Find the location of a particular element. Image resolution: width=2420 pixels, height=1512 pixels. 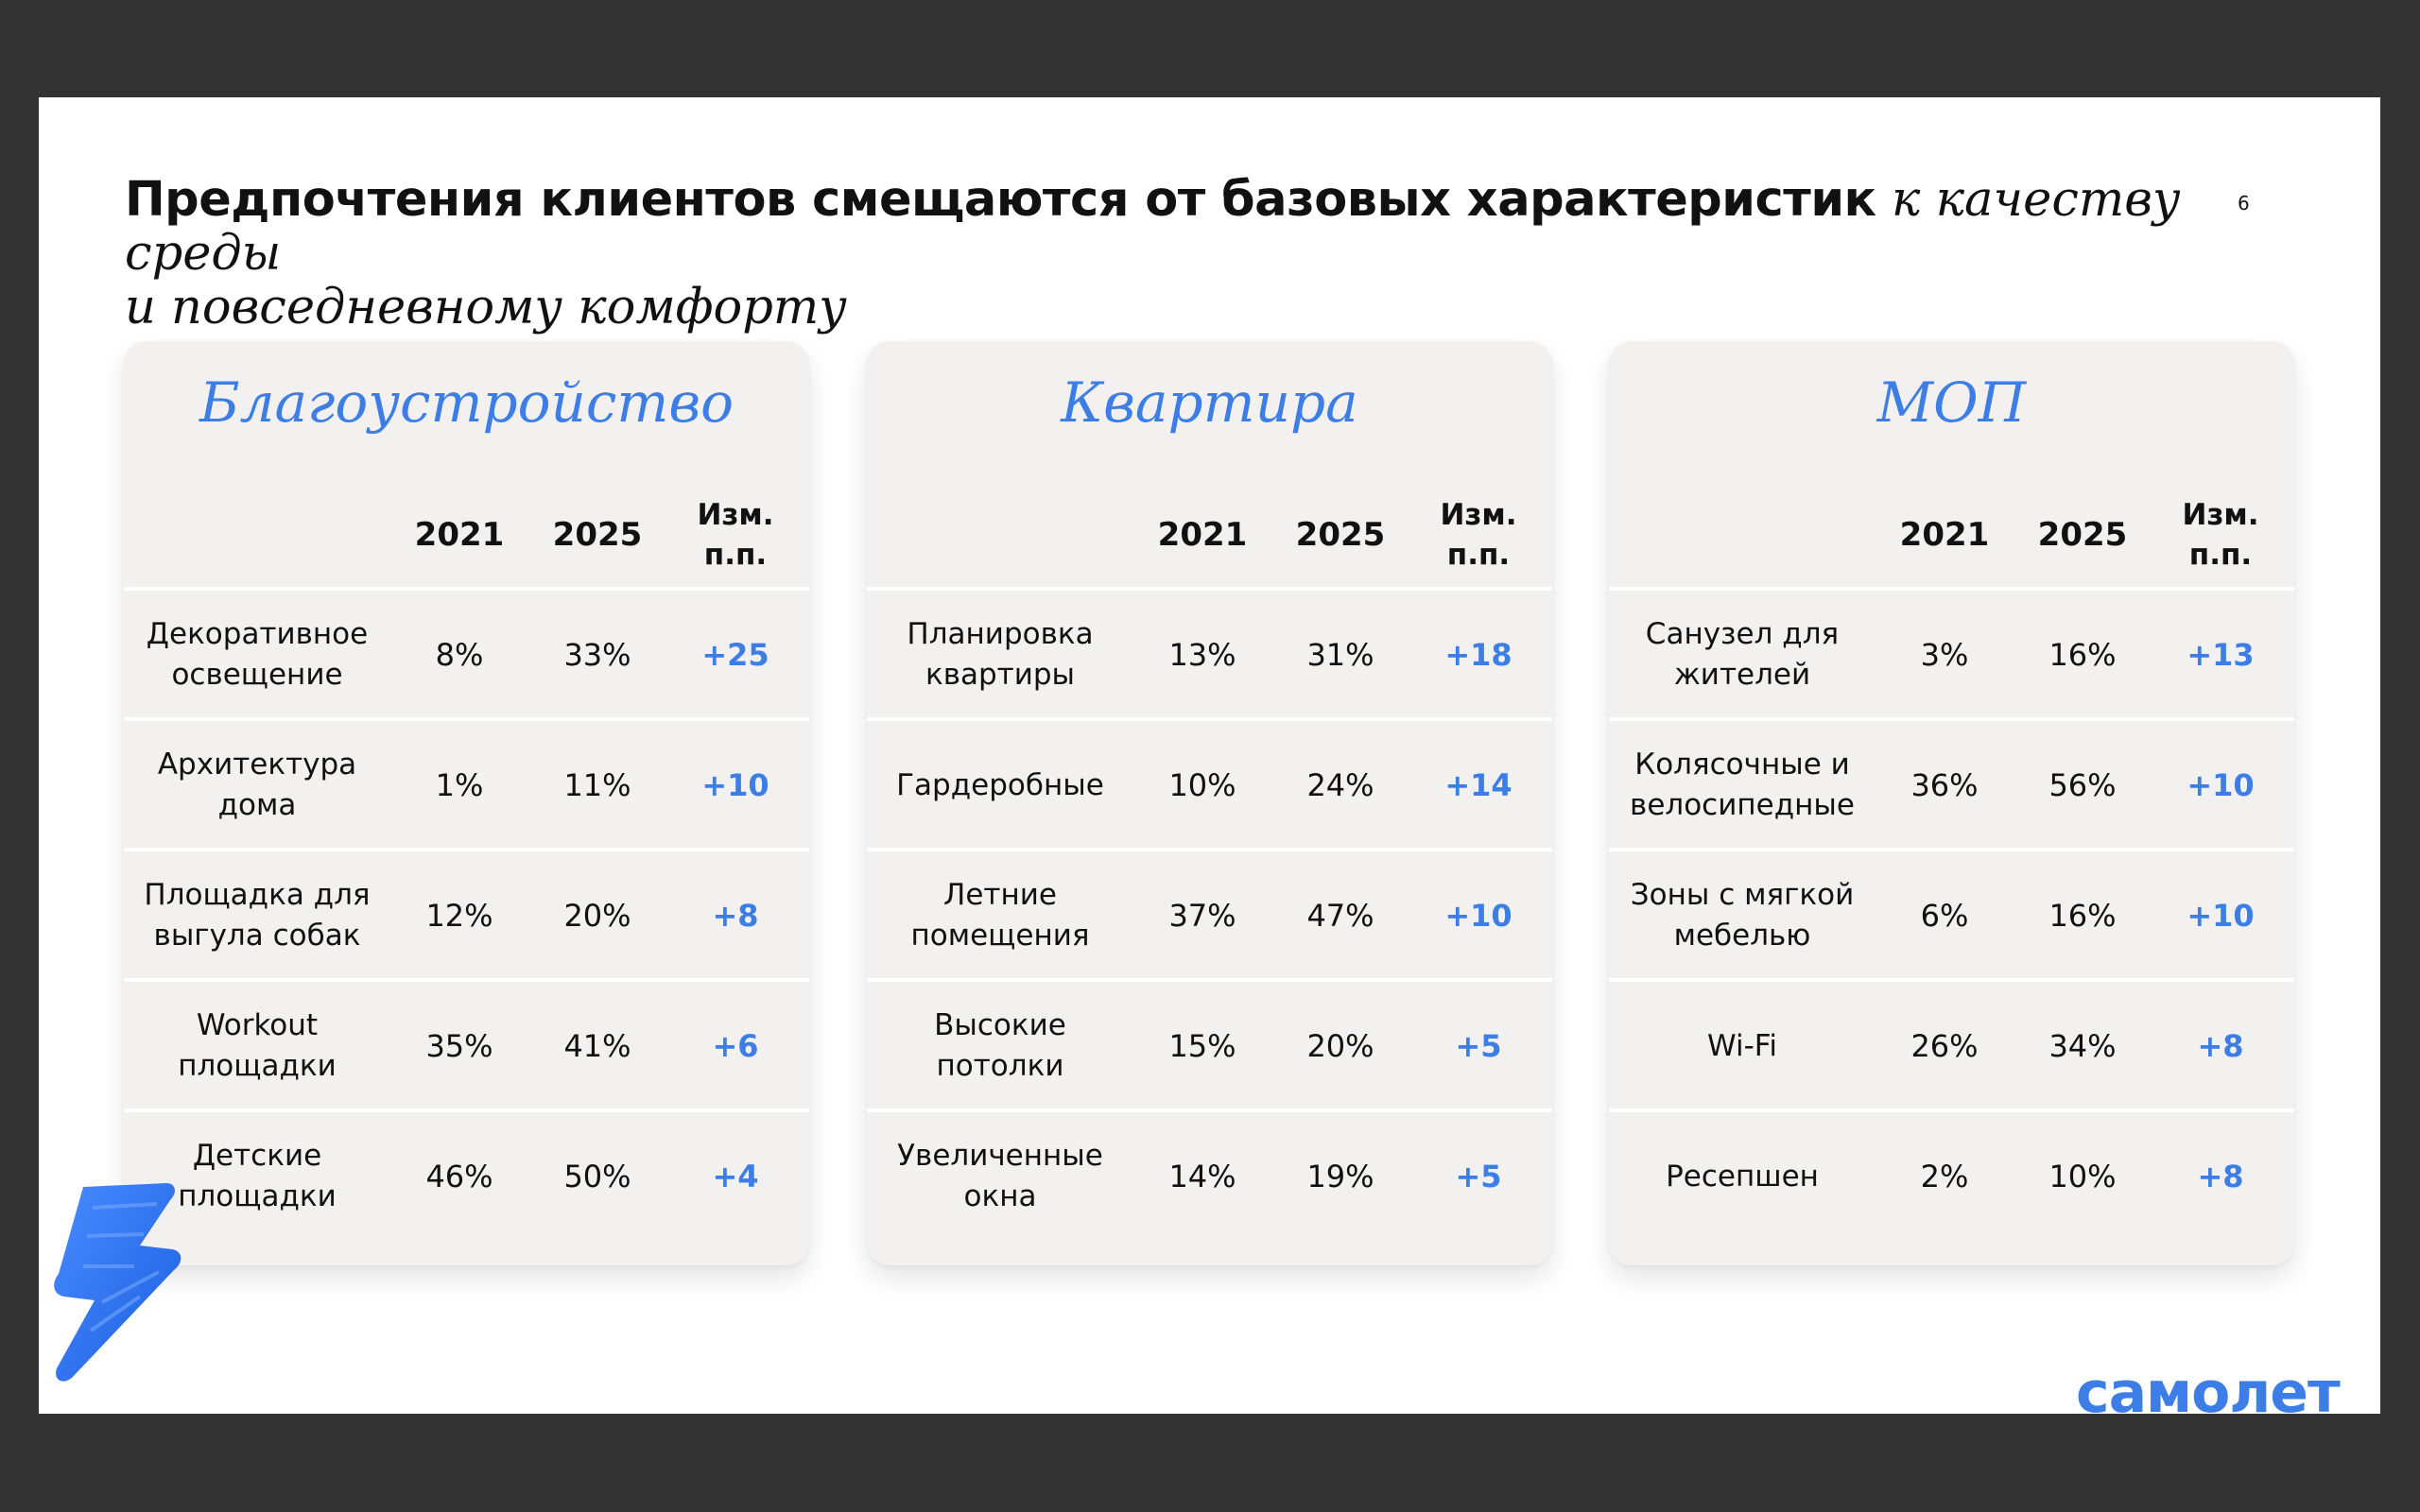

value-2025: 34% is located at coordinates (2082, 1045).